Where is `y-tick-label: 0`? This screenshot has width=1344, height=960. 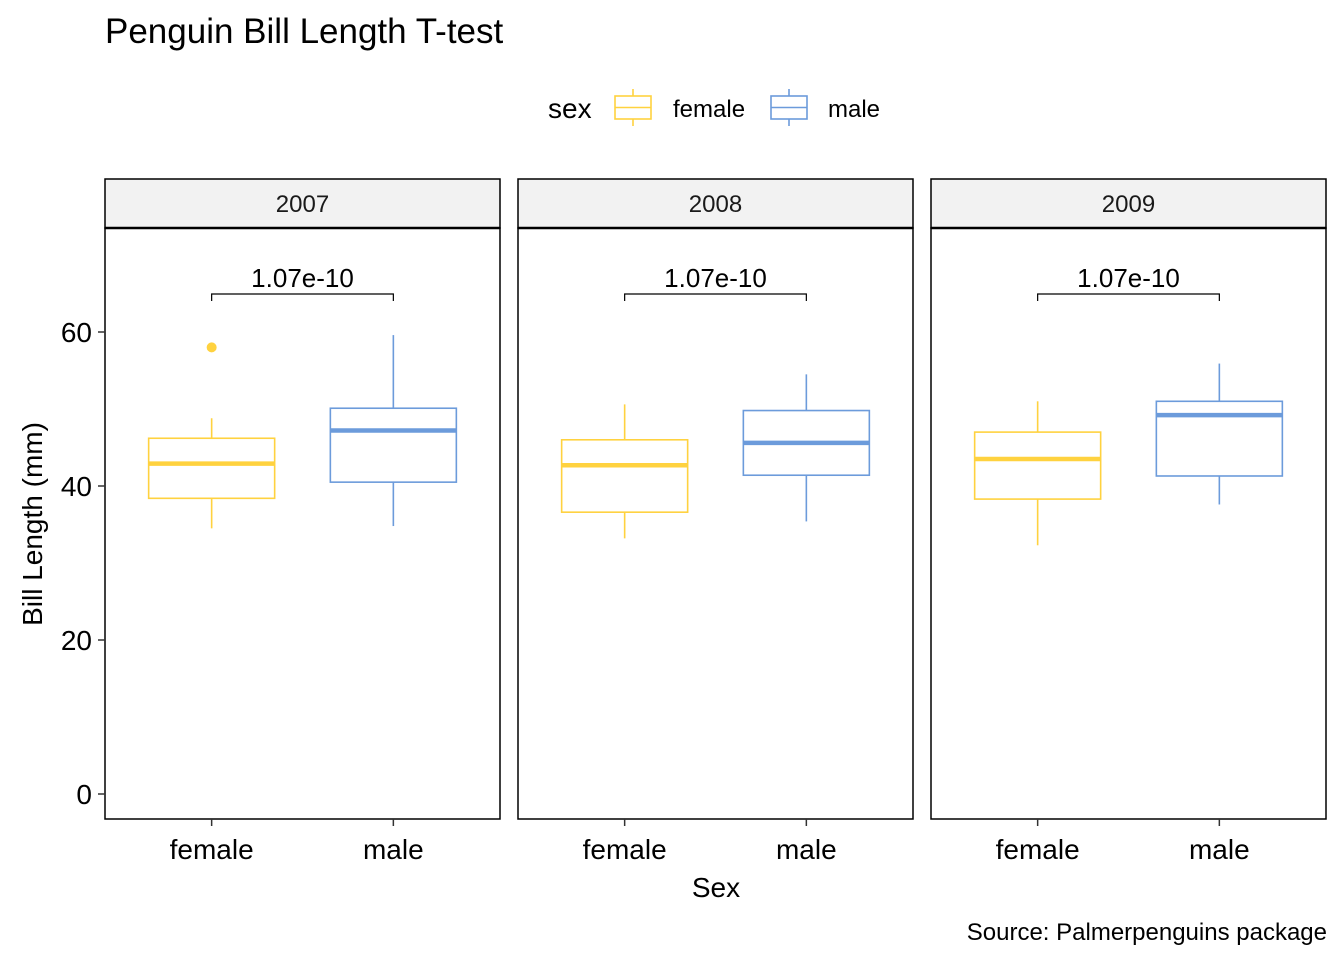 y-tick-label: 0 is located at coordinates (84, 794).